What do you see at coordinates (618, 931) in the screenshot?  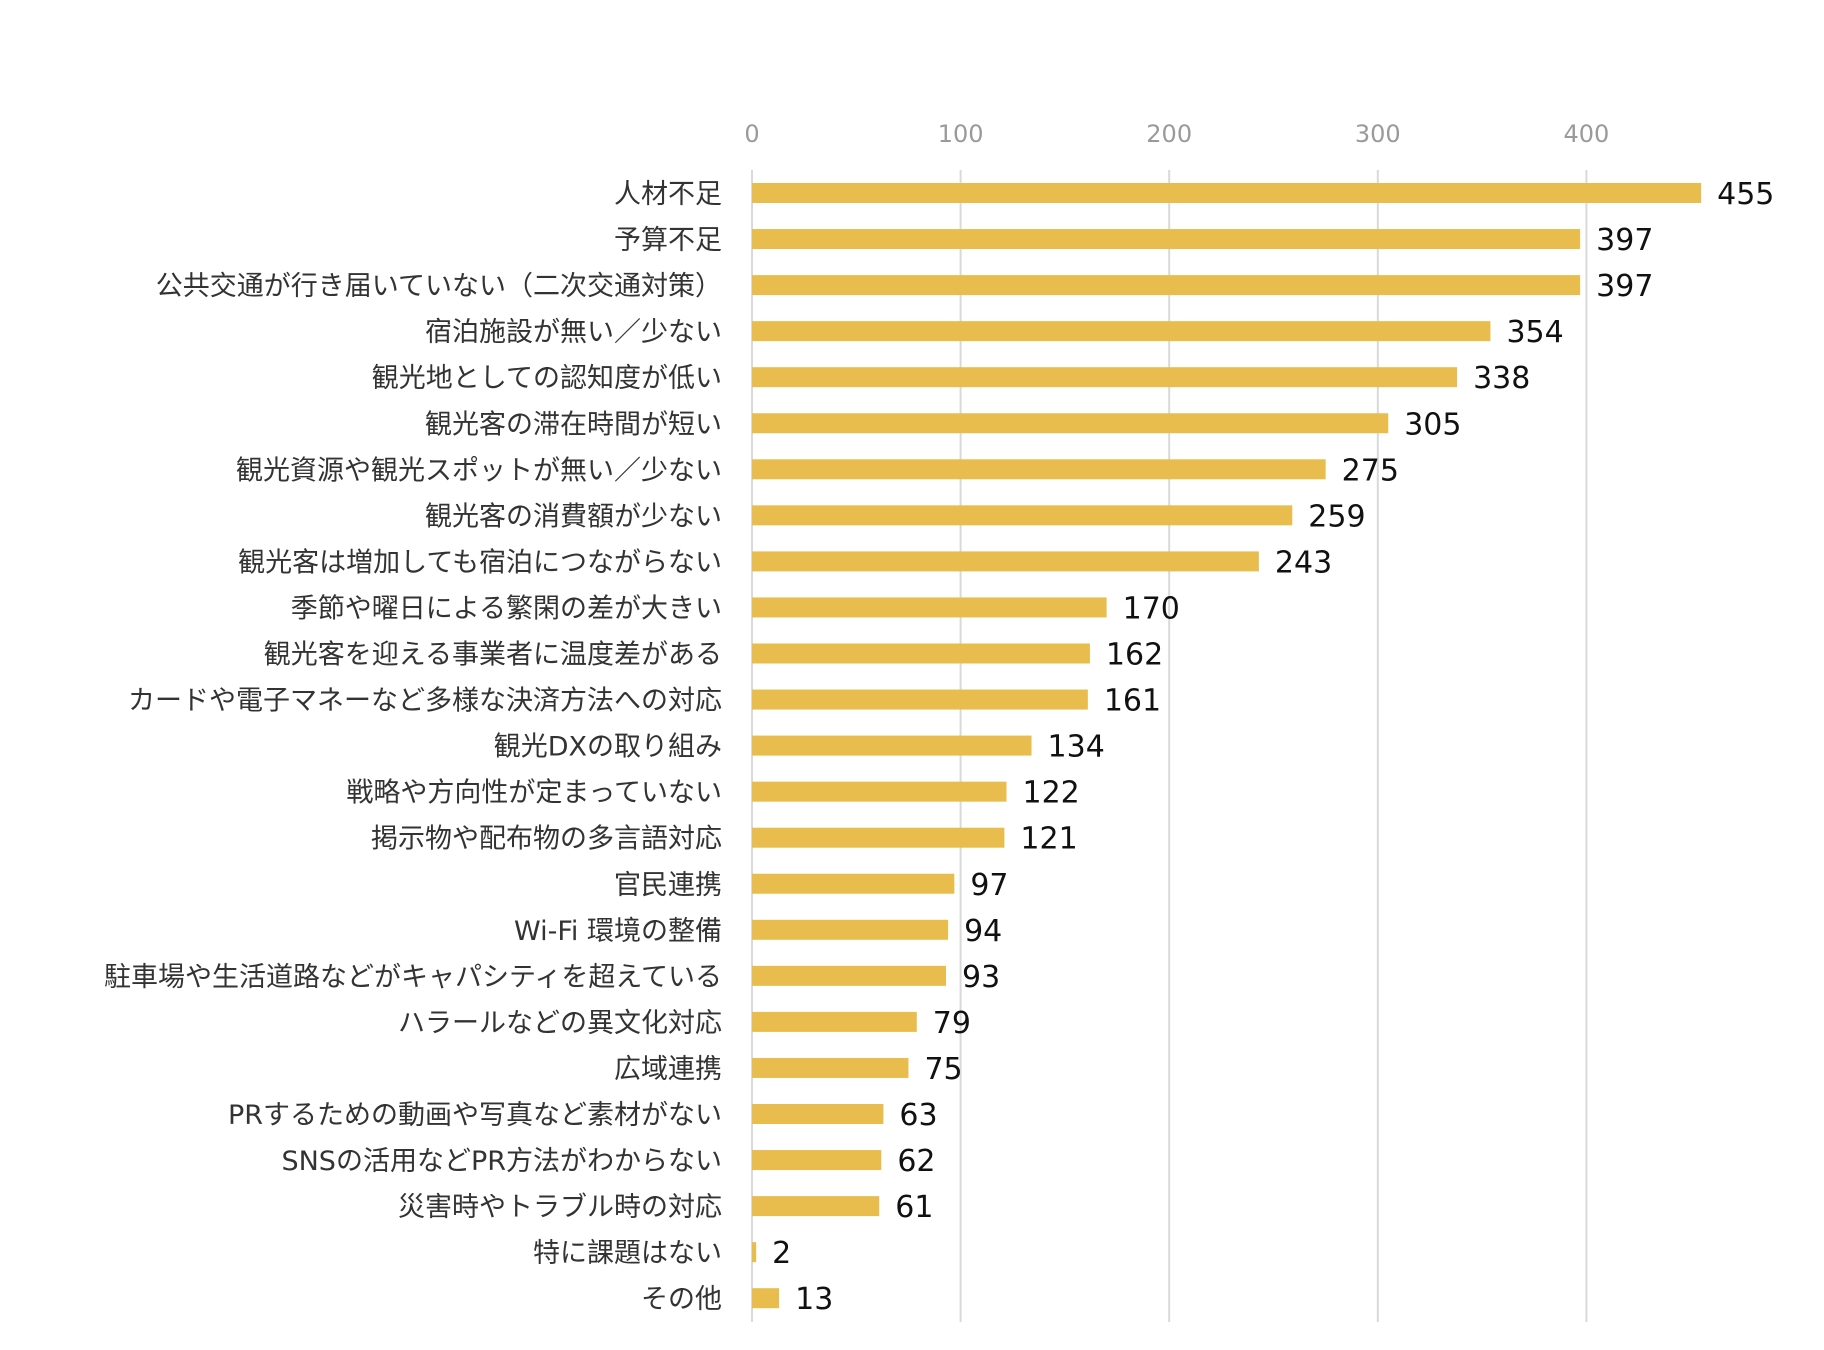 I see `category-label: Wi-Fi 環境の整備` at bounding box center [618, 931].